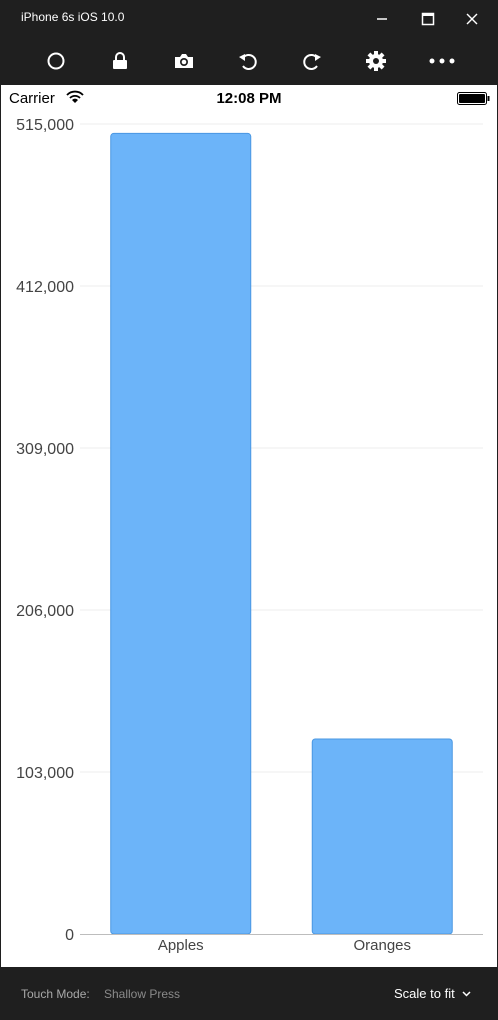 The image size is (498, 1020). What do you see at coordinates (466, 993) in the screenshot?
I see `chevron-down-icon` at bounding box center [466, 993].